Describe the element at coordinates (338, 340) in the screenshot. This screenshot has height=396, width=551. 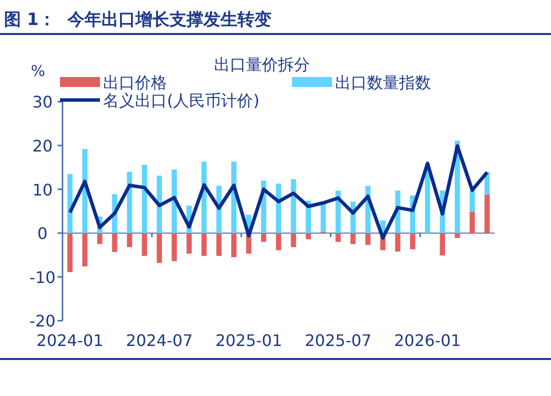
I see `x-tick-label: 2025-07` at that location.